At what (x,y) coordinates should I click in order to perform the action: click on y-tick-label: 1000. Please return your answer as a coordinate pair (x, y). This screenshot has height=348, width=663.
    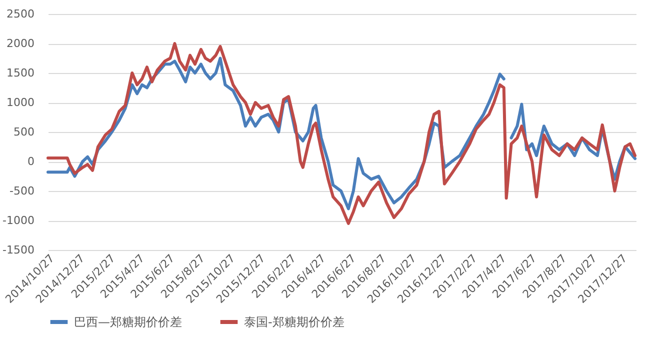
    Looking at the image, I should click on (20, 102).